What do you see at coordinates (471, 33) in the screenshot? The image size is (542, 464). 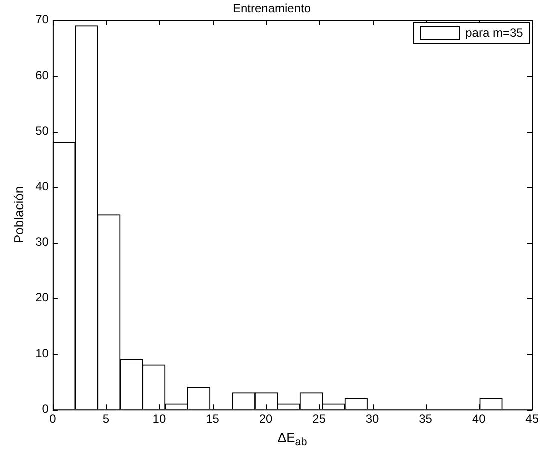 I see `legend: para m=35` at bounding box center [471, 33].